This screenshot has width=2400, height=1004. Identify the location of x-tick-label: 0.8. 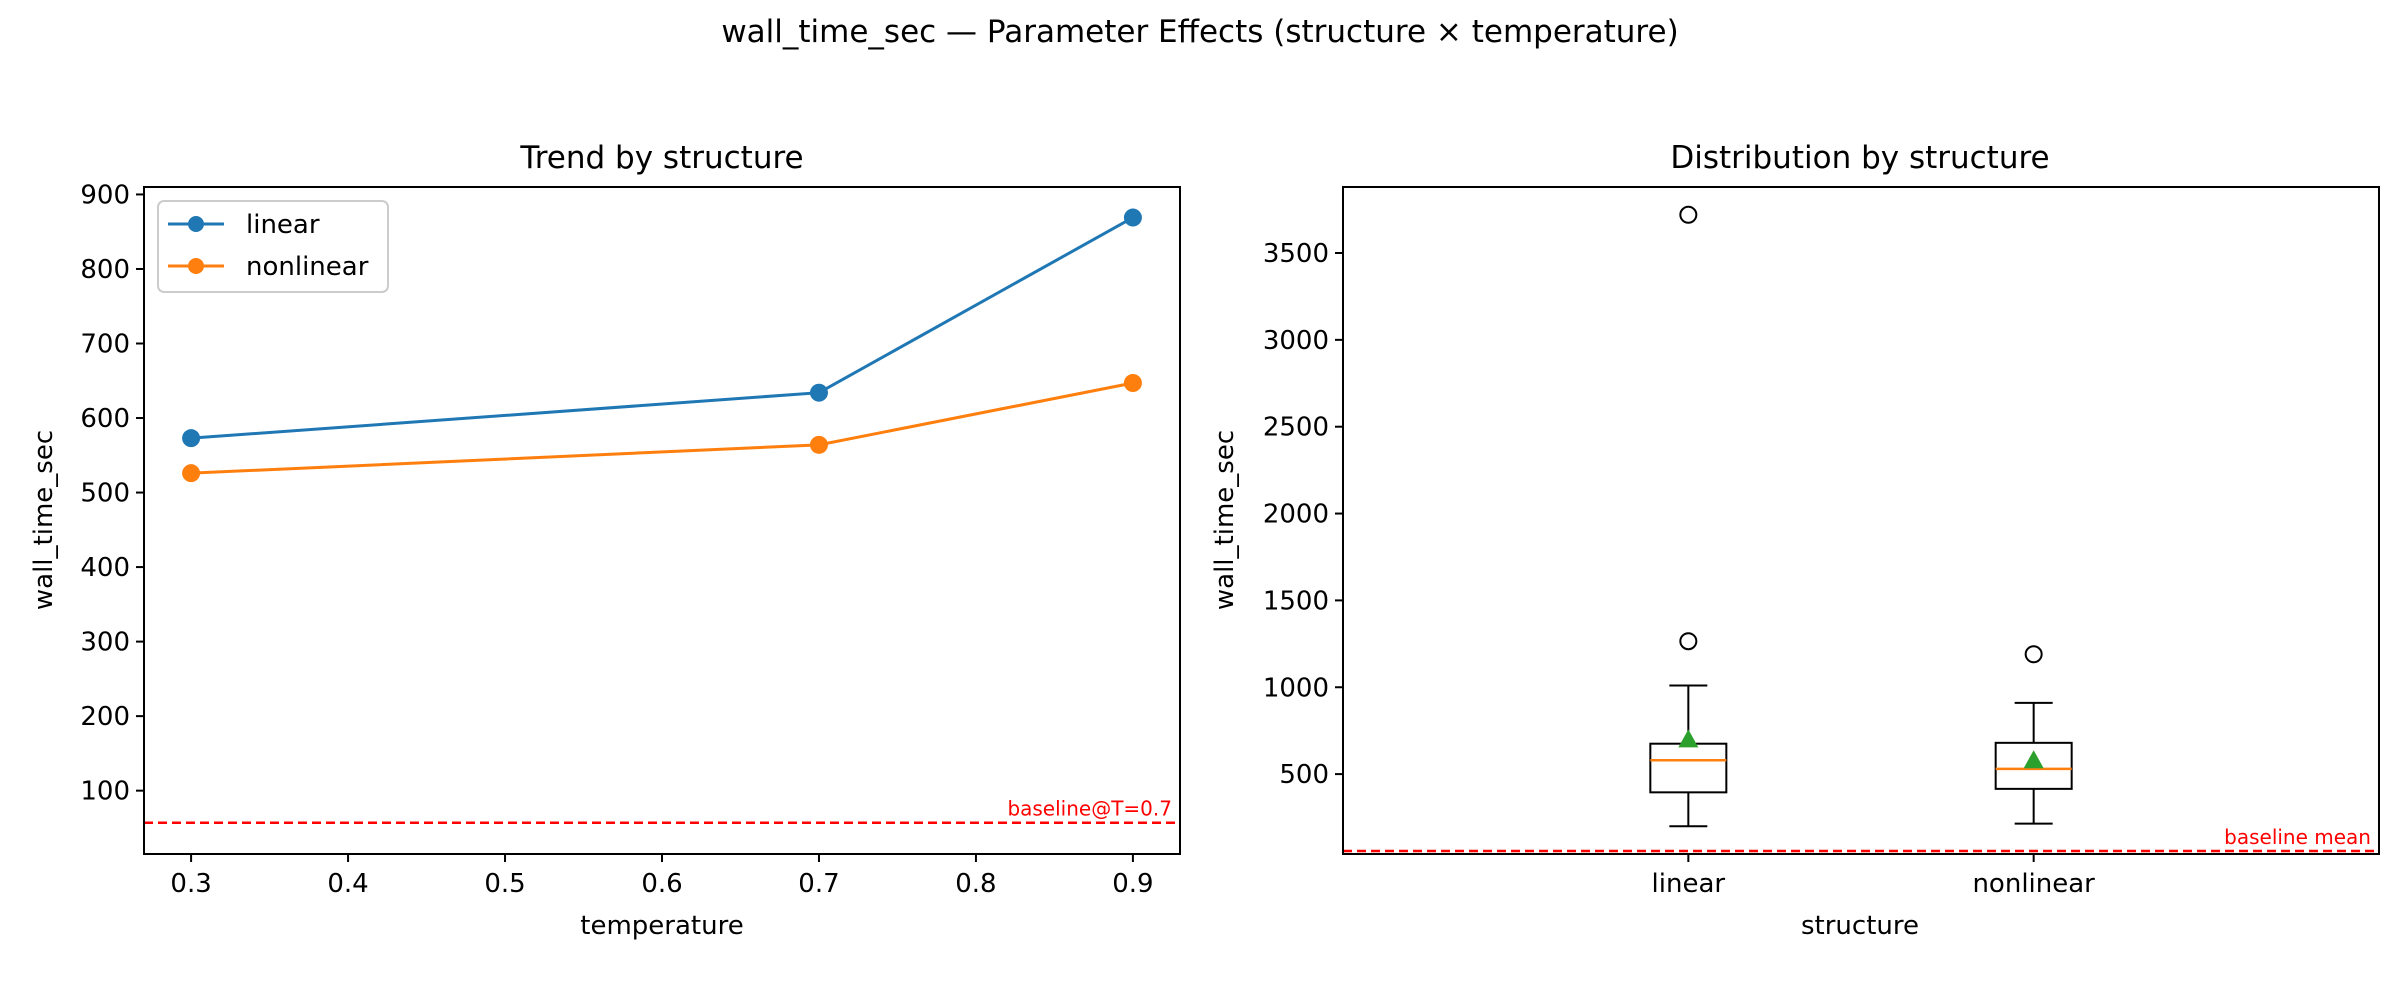
(975, 884).